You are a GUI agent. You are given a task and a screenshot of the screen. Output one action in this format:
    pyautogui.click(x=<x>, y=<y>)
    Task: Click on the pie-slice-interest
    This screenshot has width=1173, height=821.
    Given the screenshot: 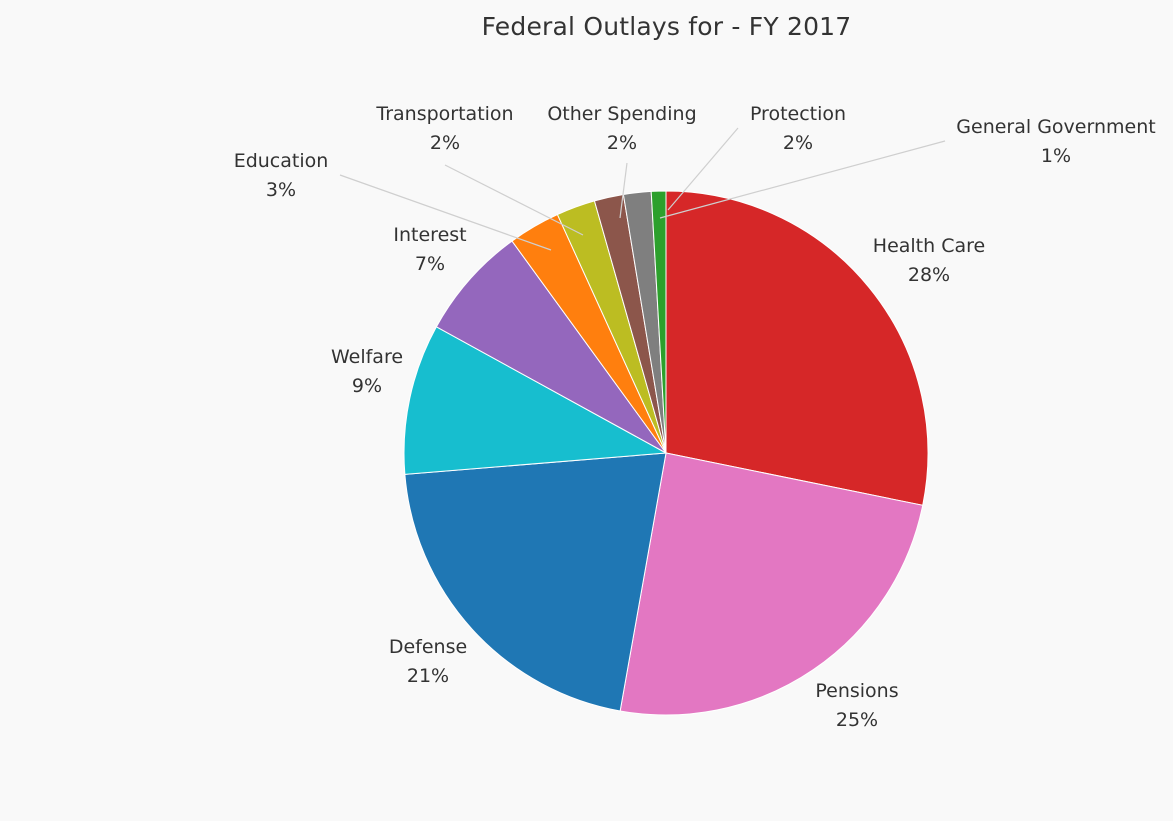 What is the action you would take?
    pyautogui.click(x=551, y=347)
    